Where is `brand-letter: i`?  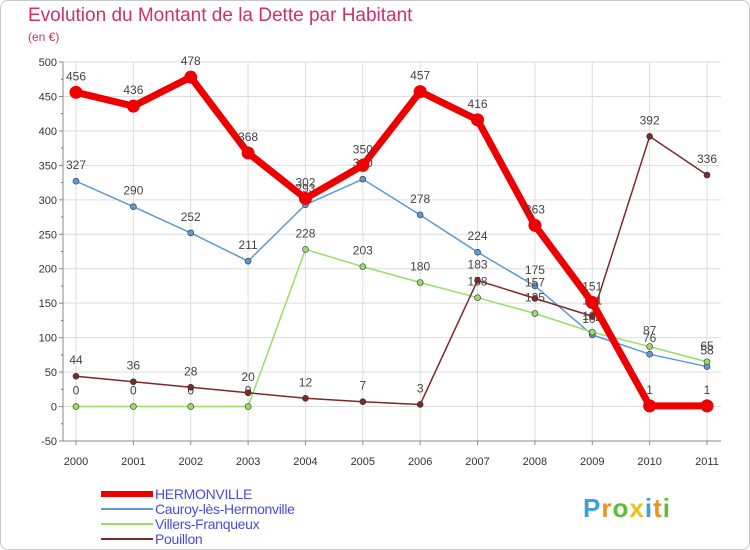 brand-letter: i is located at coordinates (666, 508).